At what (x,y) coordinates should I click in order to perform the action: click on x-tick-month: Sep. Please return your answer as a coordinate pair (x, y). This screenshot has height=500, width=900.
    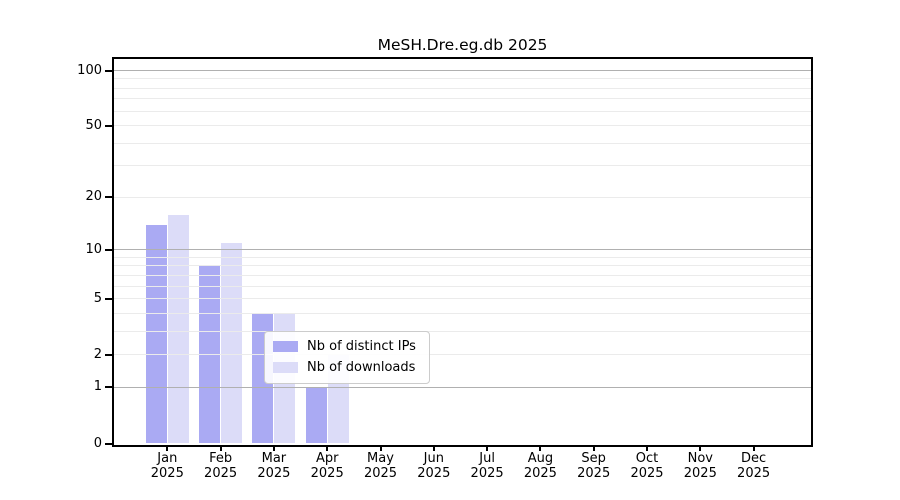
    Looking at the image, I should click on (593, 458).